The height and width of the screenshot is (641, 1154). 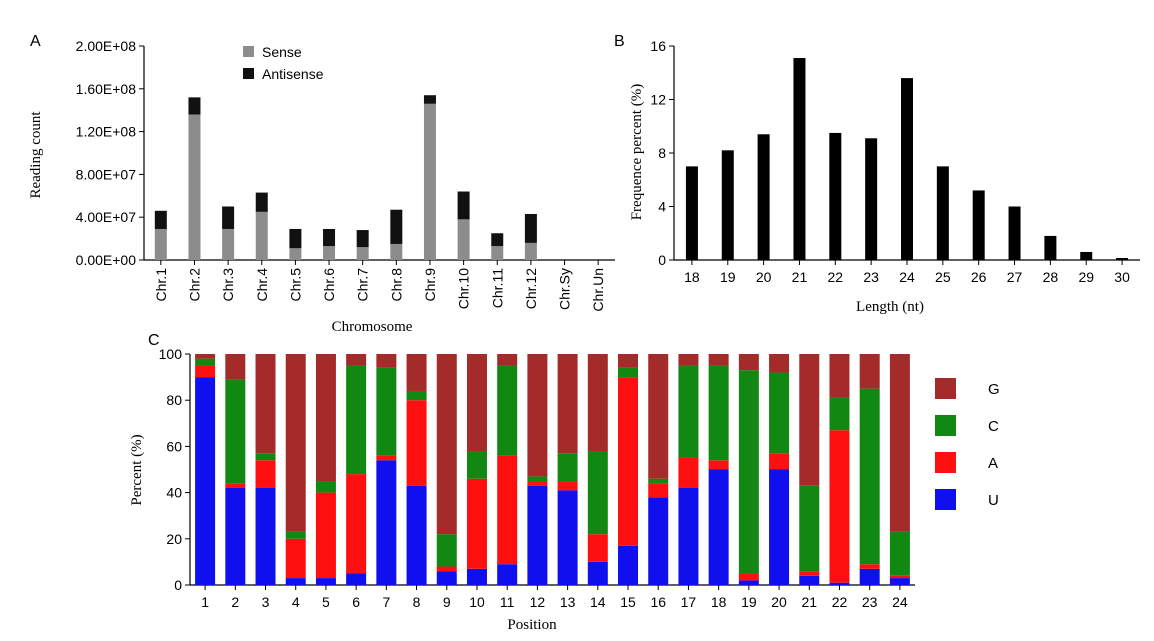 What do you see at coordinates (295, 285) in the screenshot?
I see `x-tick-label: Chr.5` at bounding box center [295, 285].